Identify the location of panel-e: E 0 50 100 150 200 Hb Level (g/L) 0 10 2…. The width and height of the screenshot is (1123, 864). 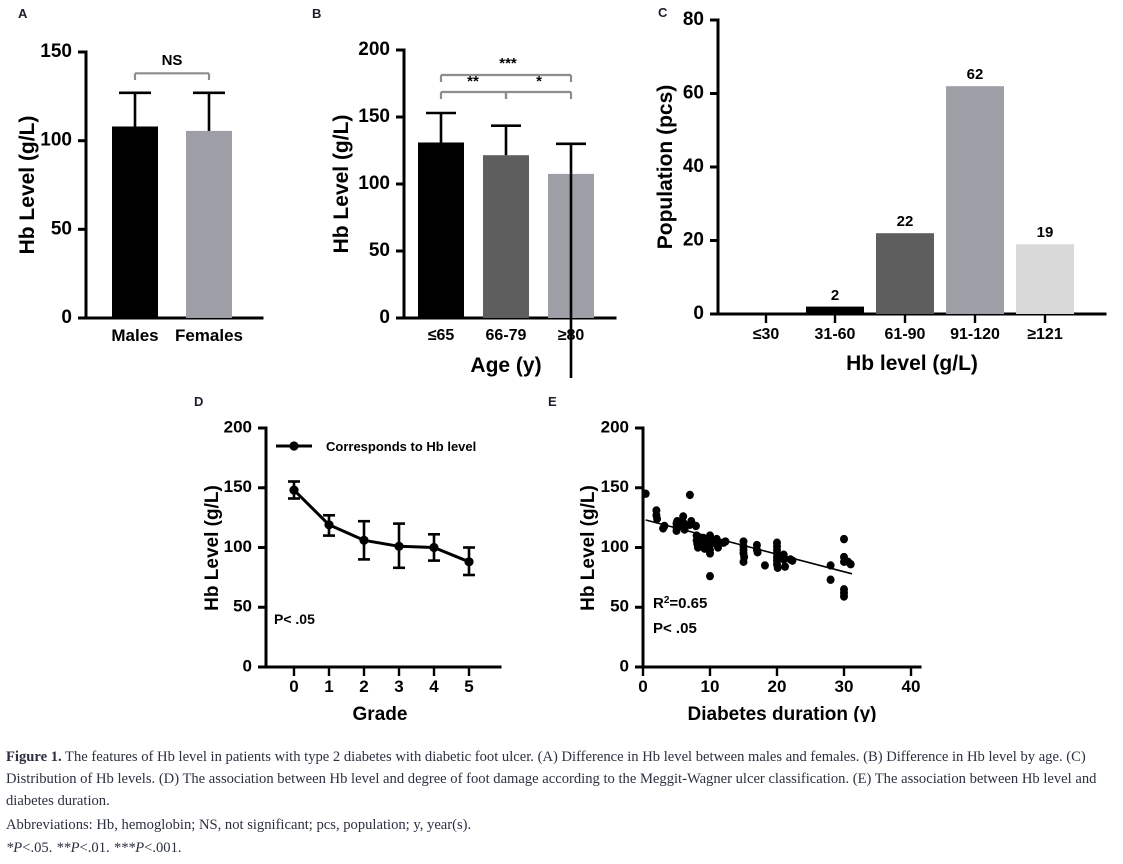
(730, 557).